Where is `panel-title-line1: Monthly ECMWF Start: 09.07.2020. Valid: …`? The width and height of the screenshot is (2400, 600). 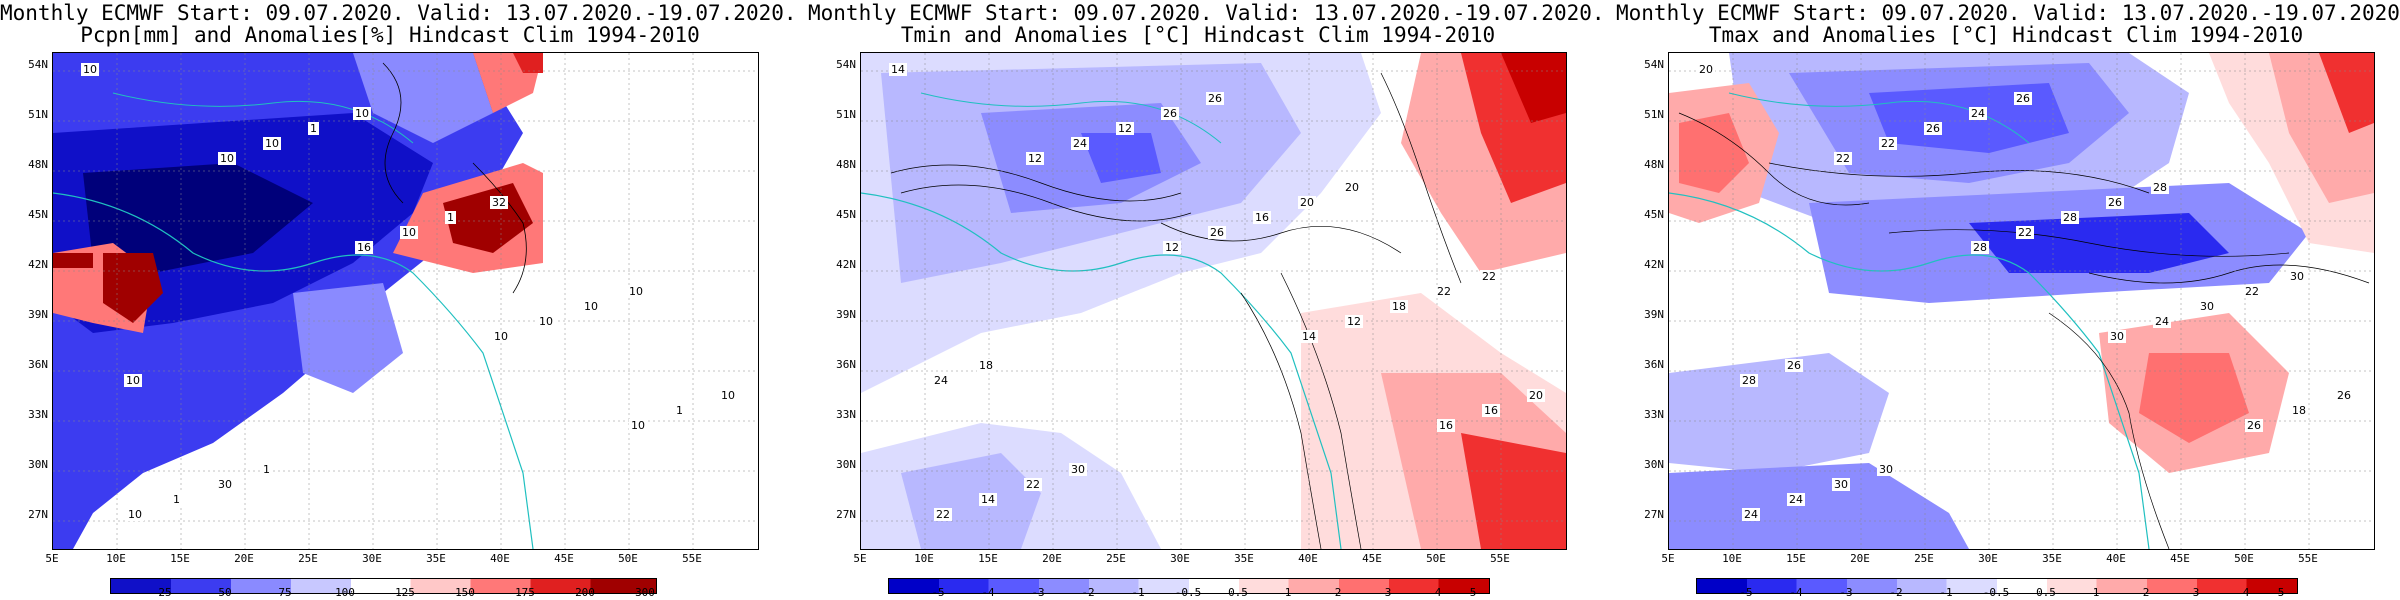
panel-title-line1: Monthly ECMWF Start: 09.07.2020. Valid: … is located at coordinates (398, 13).